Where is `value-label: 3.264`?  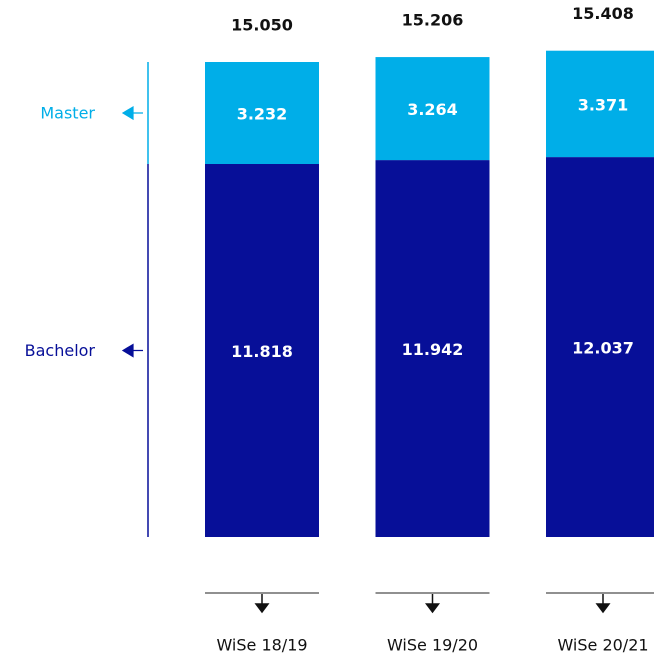 value-label: 3.264 is located at coordinates (432, 109).